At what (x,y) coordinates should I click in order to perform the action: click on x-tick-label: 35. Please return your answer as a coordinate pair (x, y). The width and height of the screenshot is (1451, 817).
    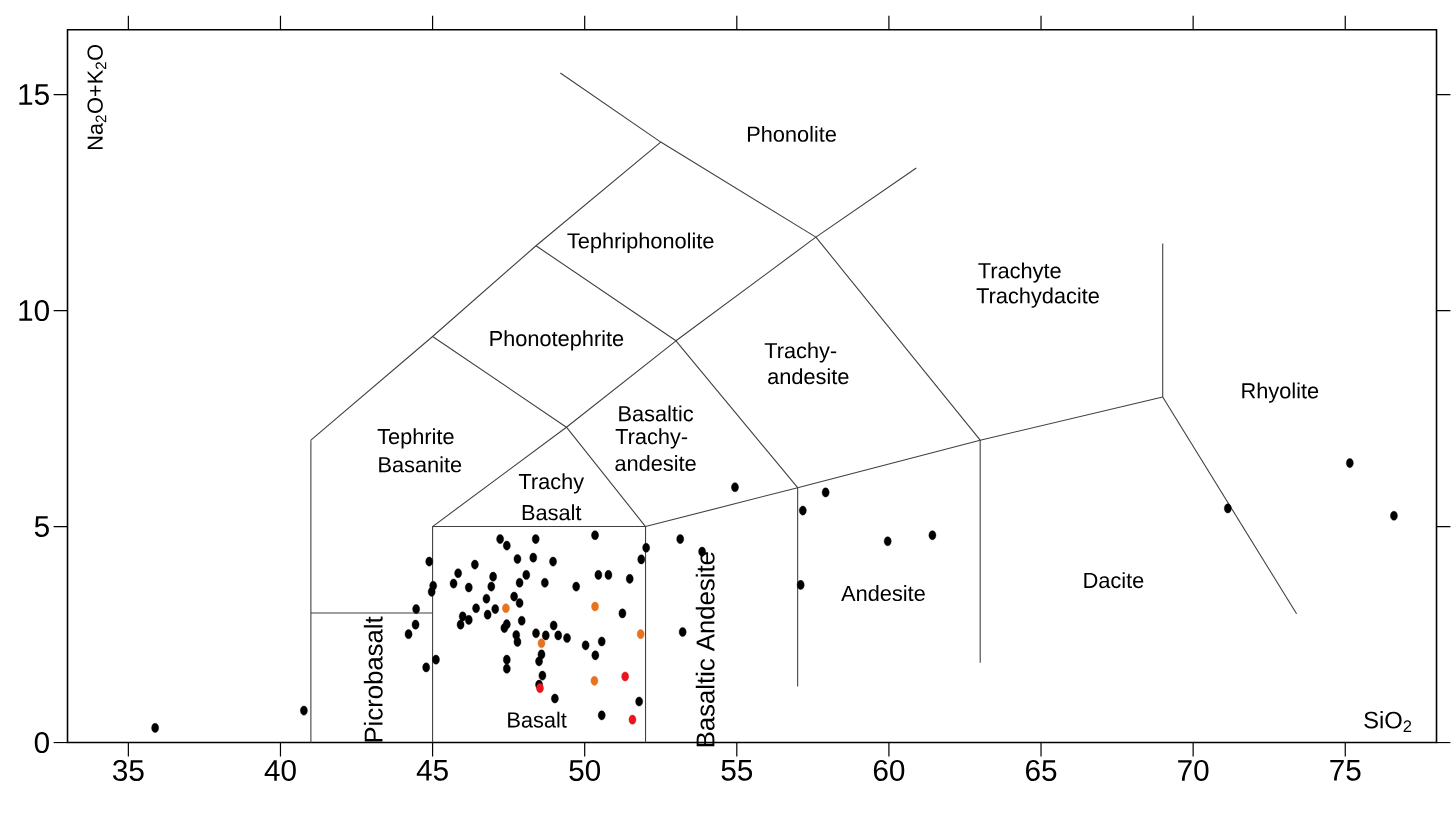
    Looking at the image, I should click on (128, 770).